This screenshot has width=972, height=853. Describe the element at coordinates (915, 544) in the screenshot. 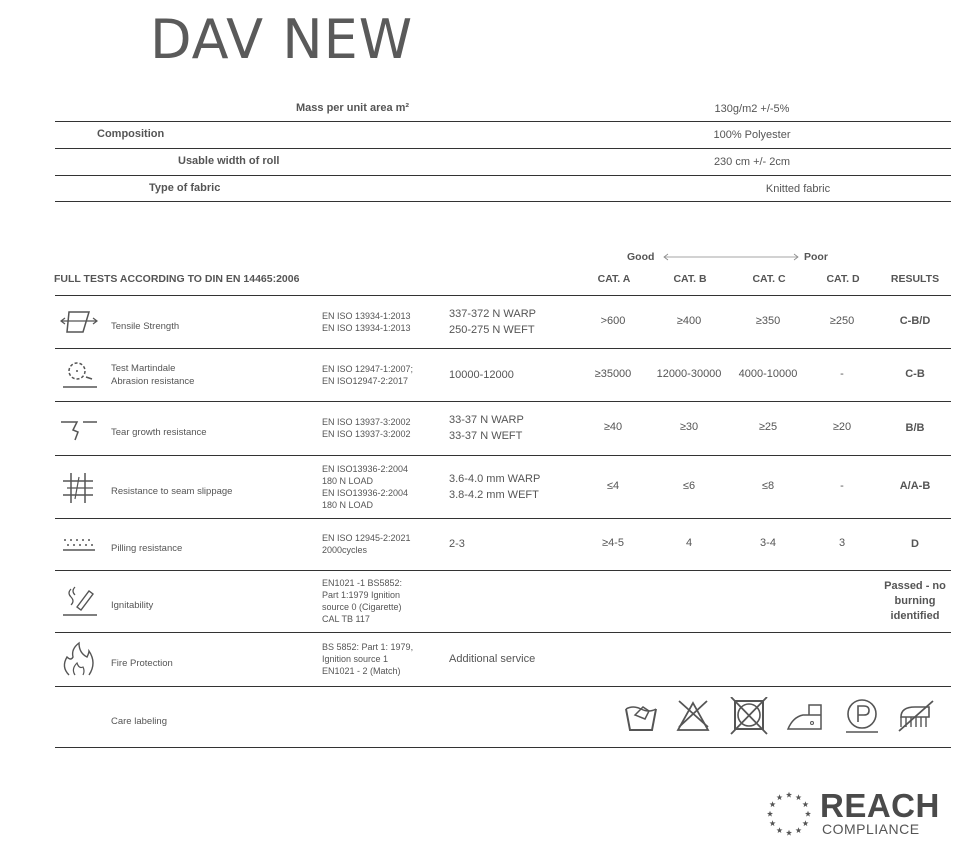

I see `test-result: D` at that location.